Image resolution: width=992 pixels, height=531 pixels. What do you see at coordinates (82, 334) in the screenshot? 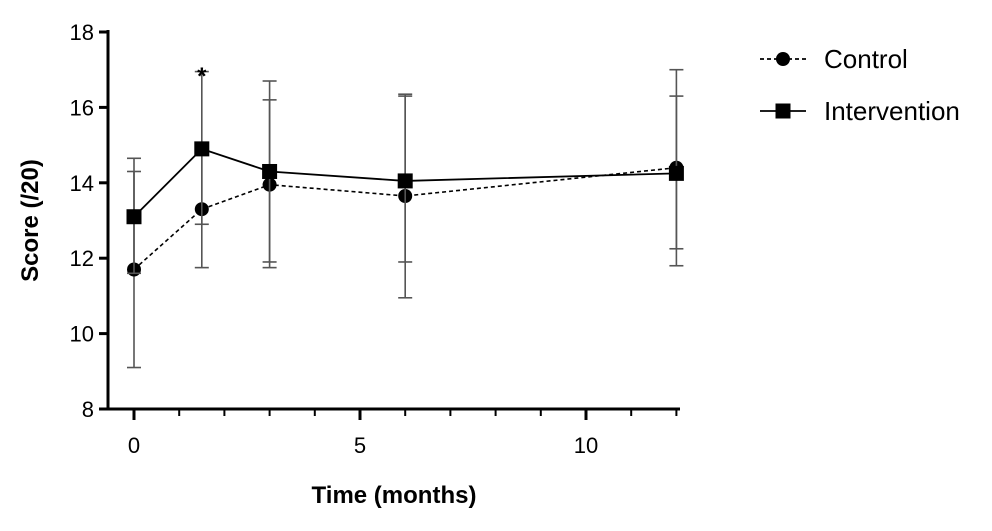
I see `y-tick-label: 10` at bounding box center [82, 334].